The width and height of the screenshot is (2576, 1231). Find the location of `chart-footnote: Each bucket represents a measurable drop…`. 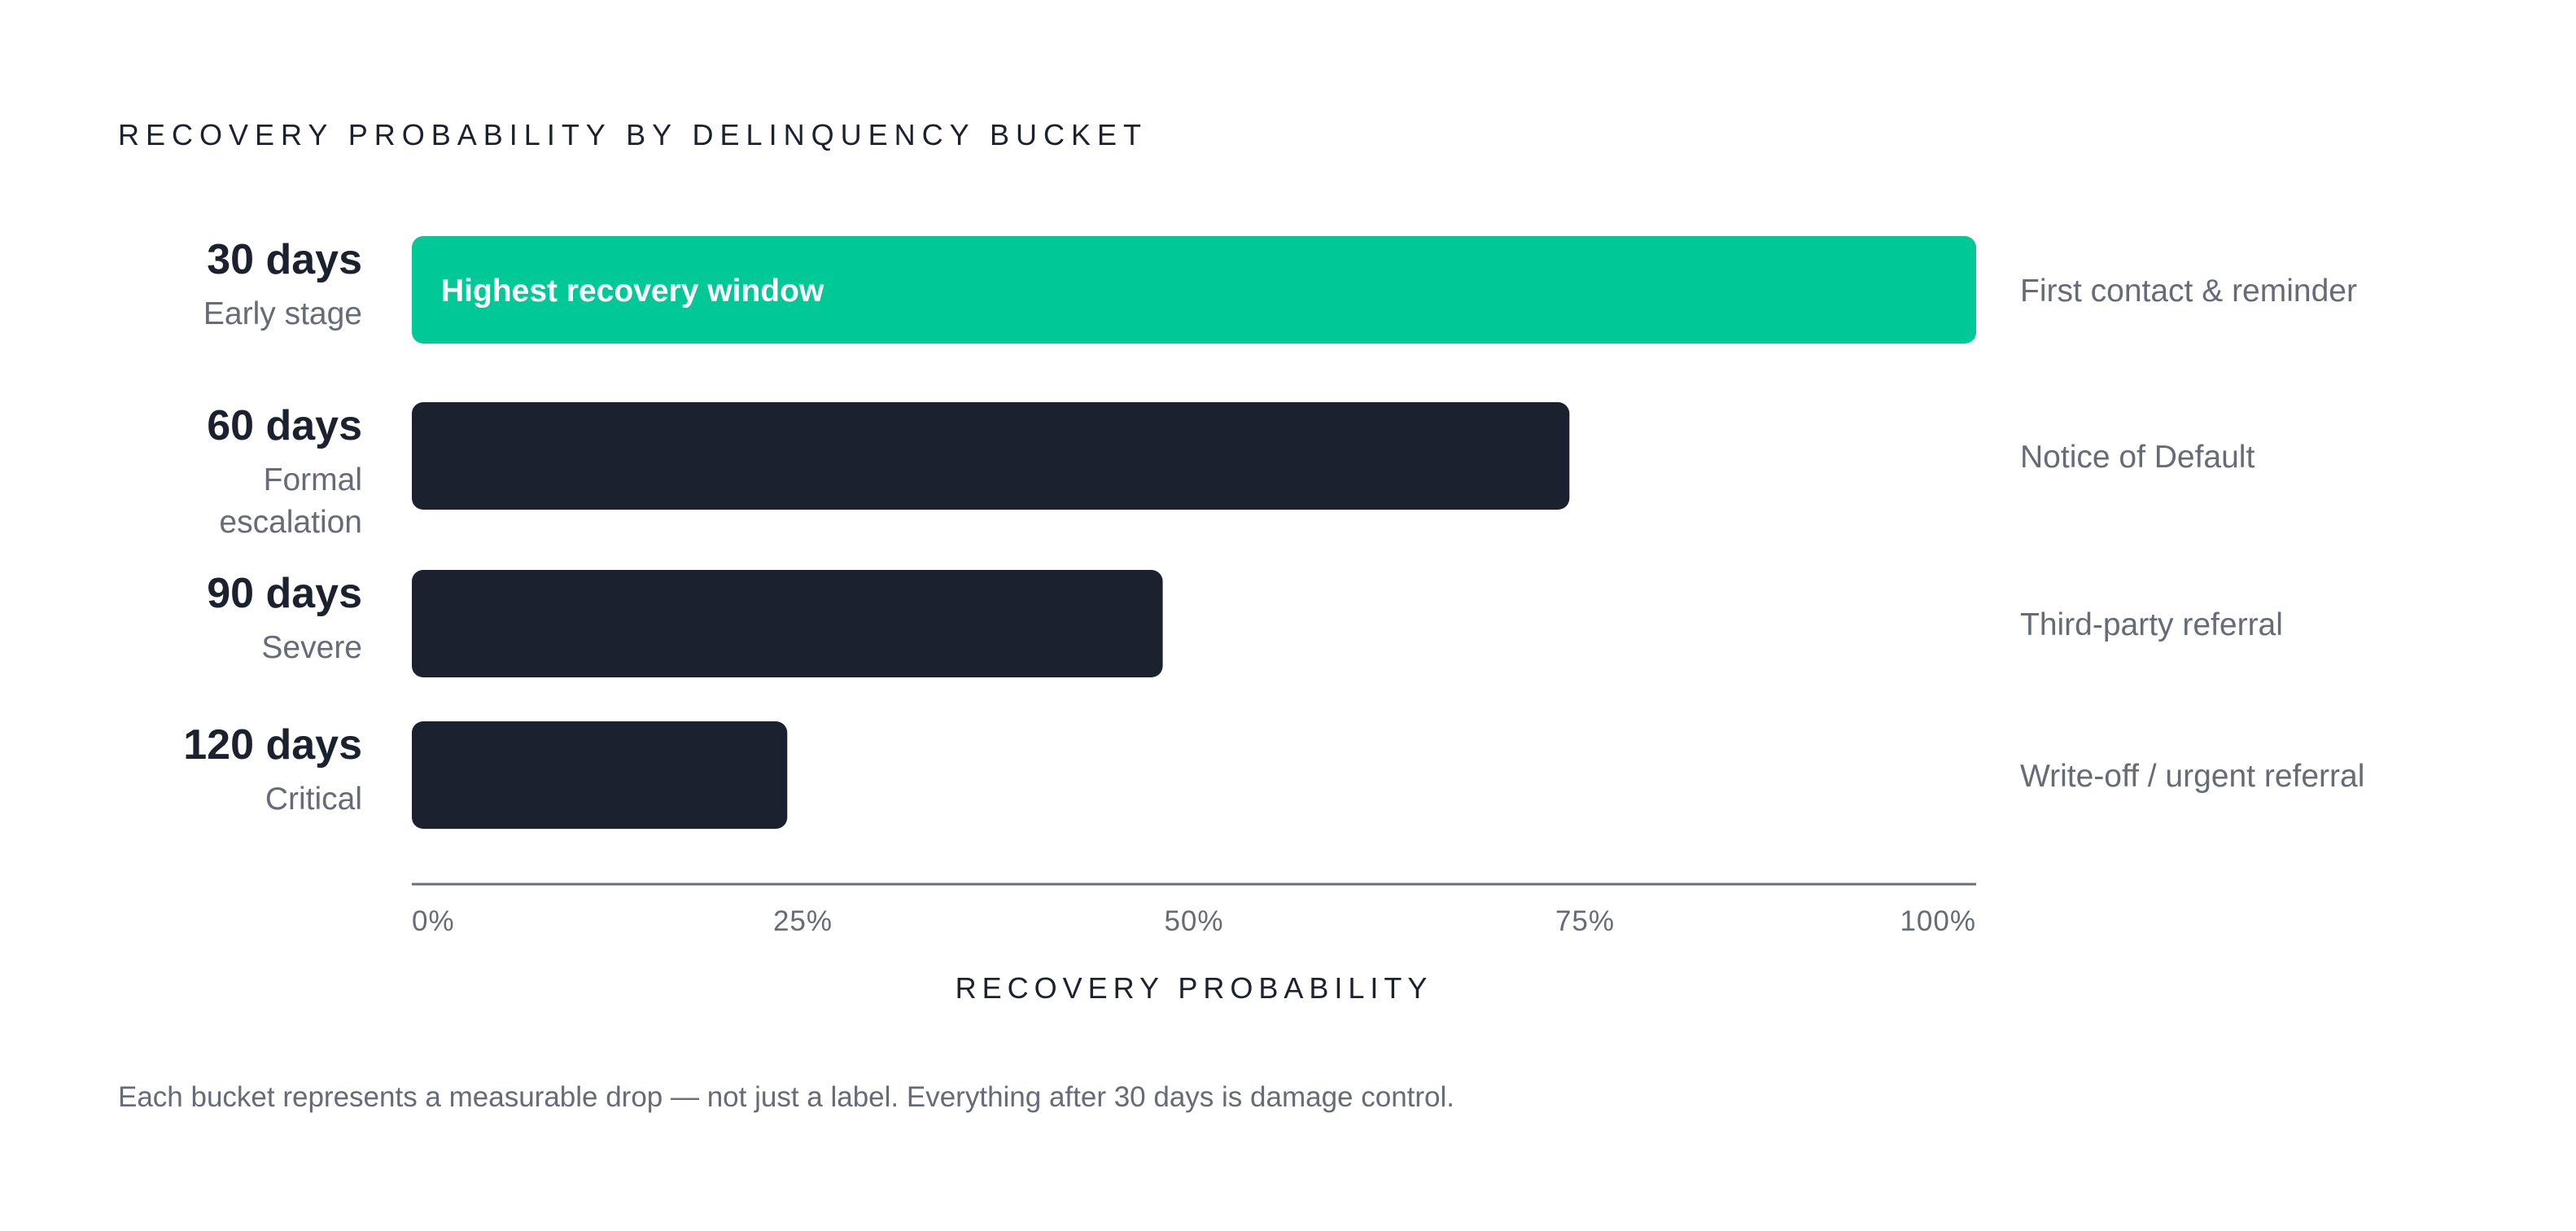

chart-footnote: Each bucket represents a measurable drop… is located at coordinates (786, 1097).